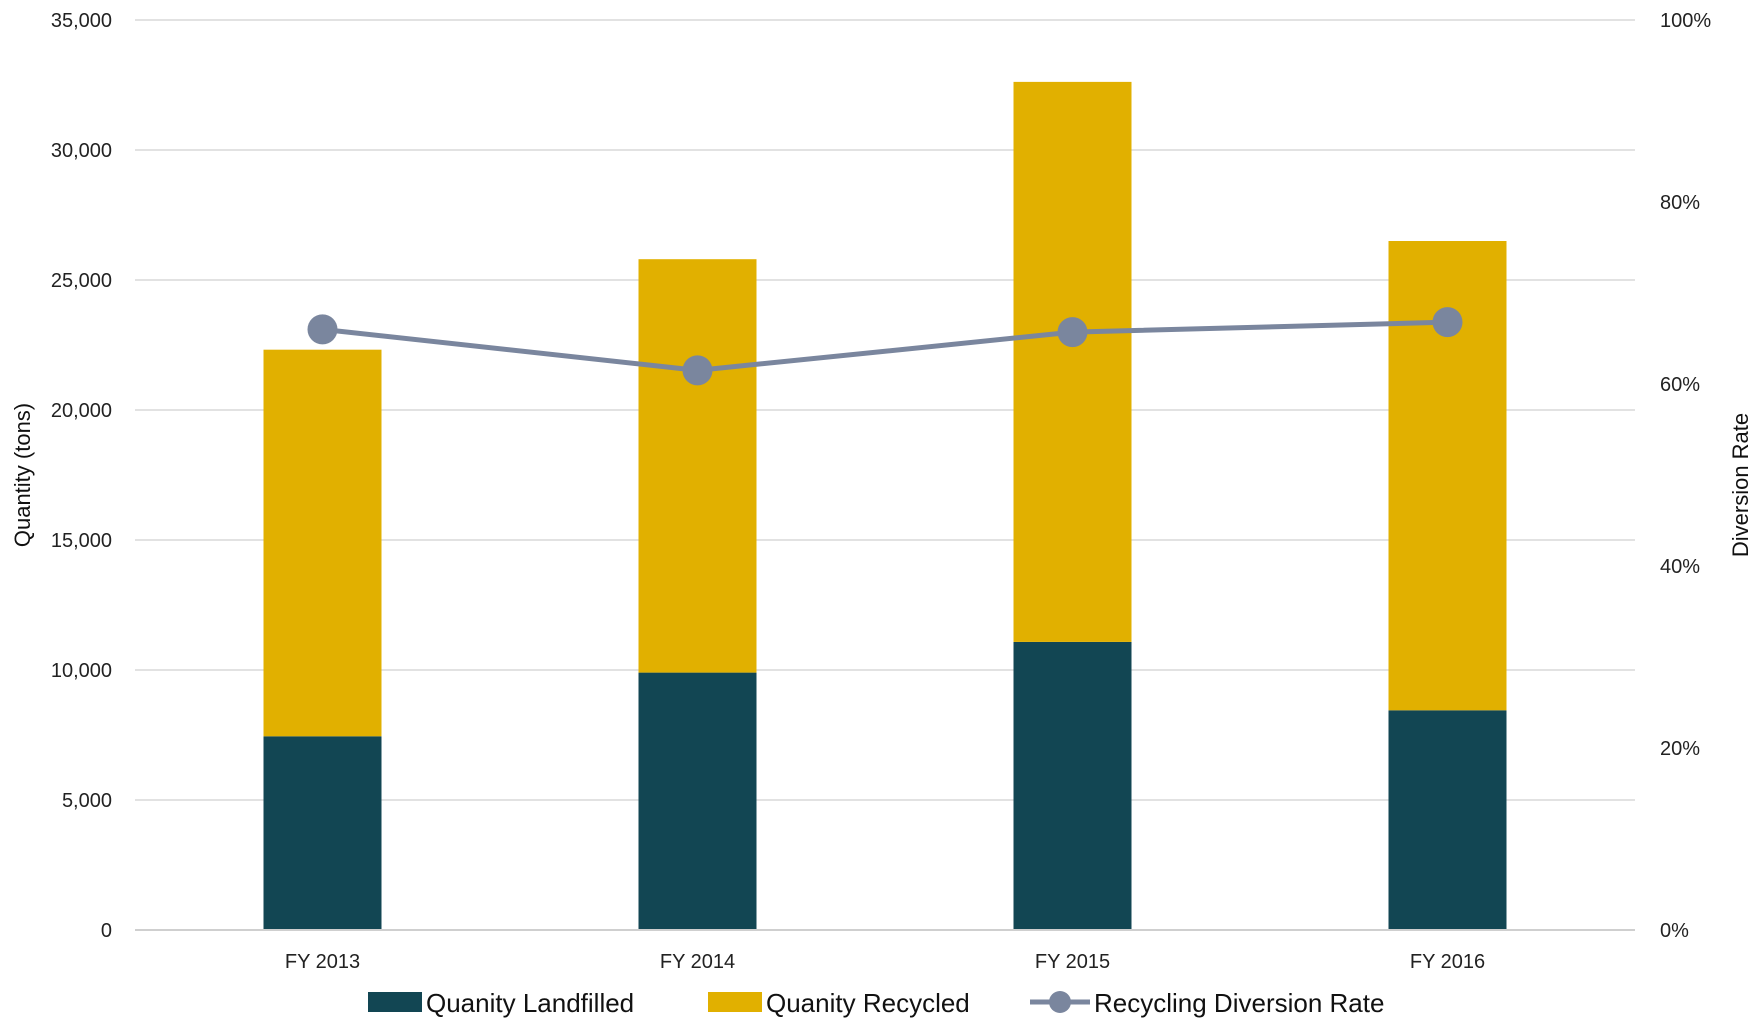 The width and height of the screenshot is (1758, 1030). I want to click on x-tick-label: FY 2013, so click(322, 962).